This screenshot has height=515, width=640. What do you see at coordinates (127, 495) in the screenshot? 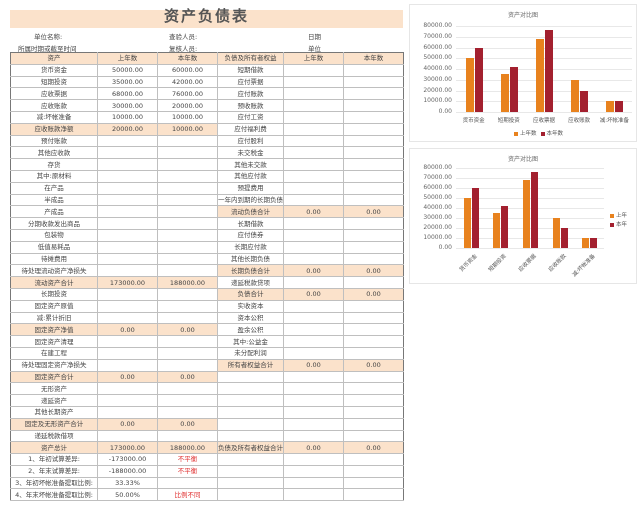
I see `check-value-cell: 50.00%` at bounding box center [127, 495].